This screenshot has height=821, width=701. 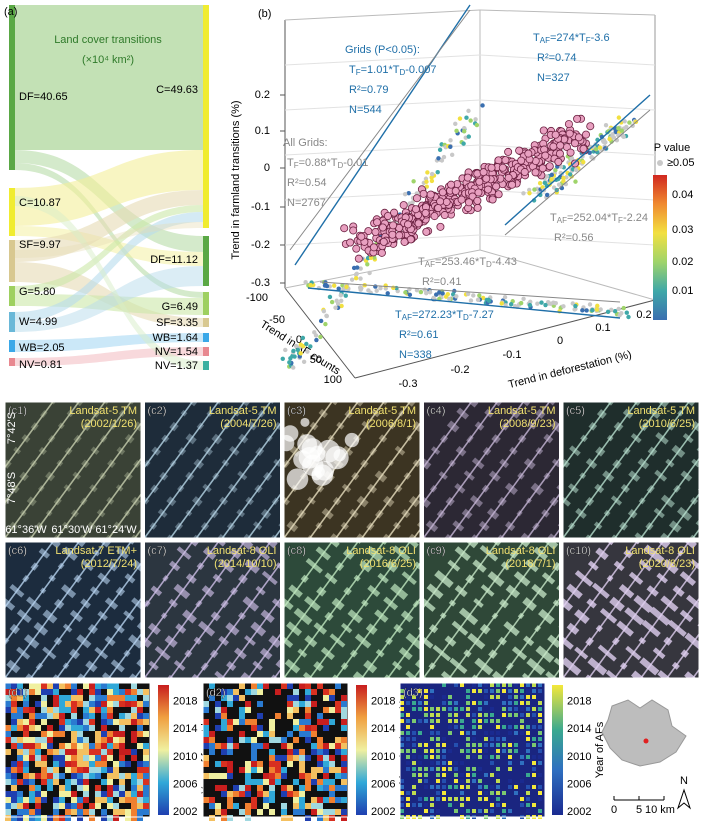 What do you see at coordinates (567, 12) in the screenshot?
I see `axis-line` at bounding box center [567, 12].